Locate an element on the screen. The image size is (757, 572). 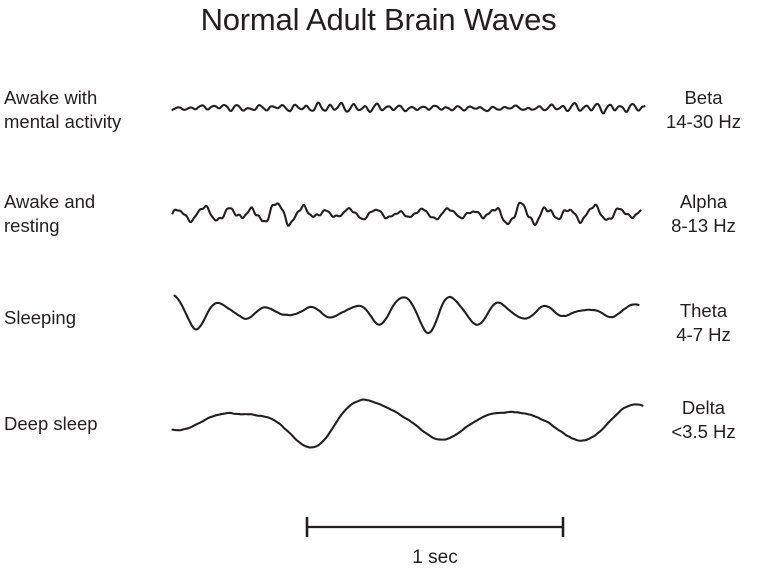
waveform-beta is located at coordinates (408, 108).